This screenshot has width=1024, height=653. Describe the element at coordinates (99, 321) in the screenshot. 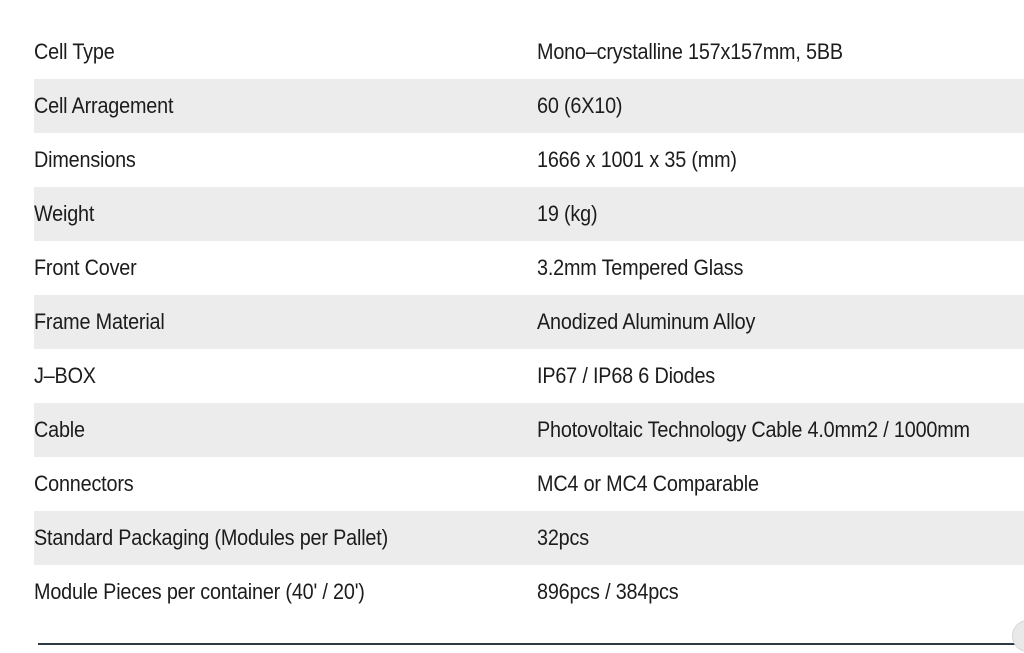

I see `spec-label: Frame Material` at that location.